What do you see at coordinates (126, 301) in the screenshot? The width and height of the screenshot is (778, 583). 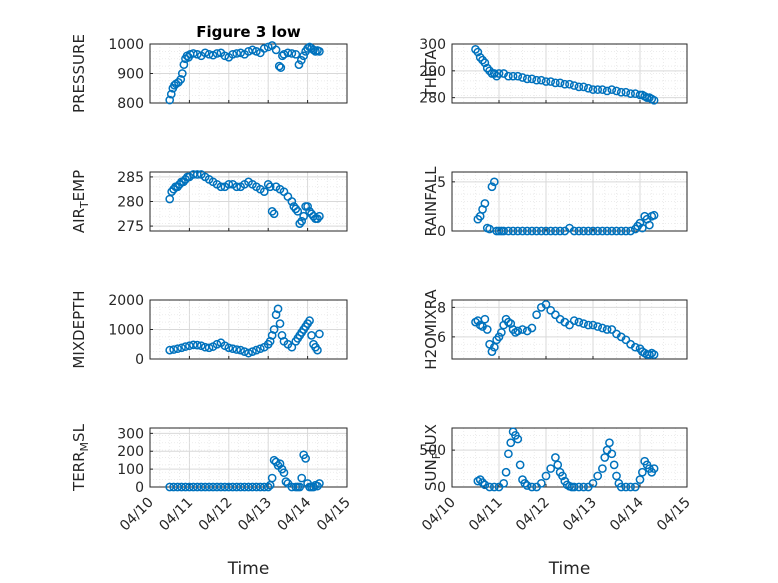 I see `y-tick-label: 2000` at bounding box center [126, 301].